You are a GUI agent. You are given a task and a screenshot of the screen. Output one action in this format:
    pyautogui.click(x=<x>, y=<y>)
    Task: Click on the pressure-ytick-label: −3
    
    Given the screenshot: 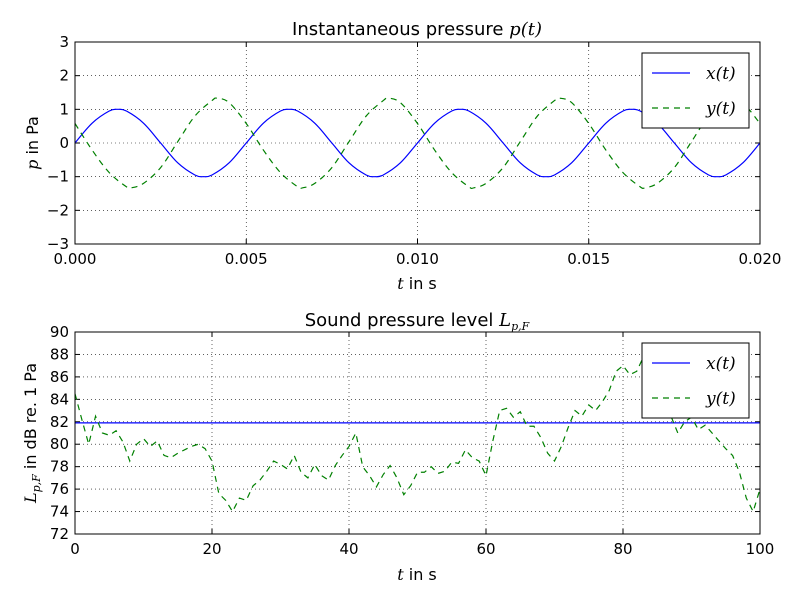 What is the action you would take?
    pyautogui.click(x=58, y=244)
    